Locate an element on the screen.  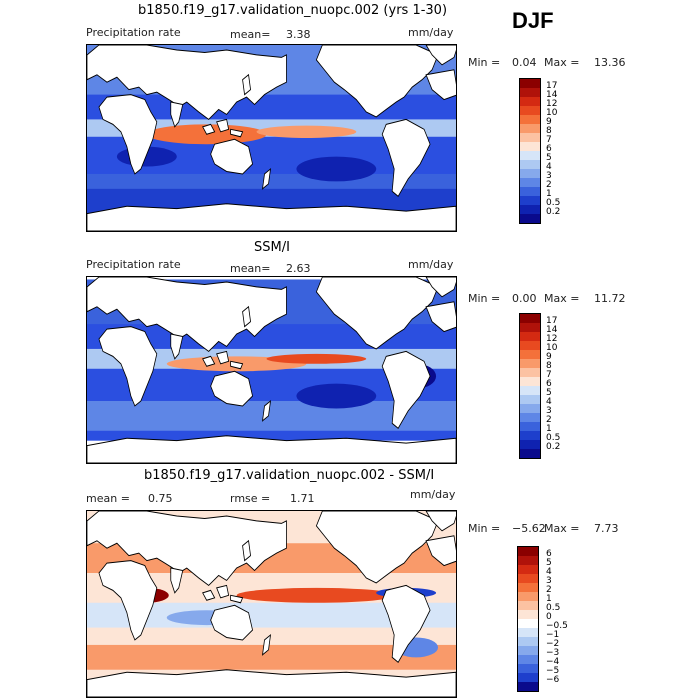
season-label: DJF is located at coordinates (533, 20).